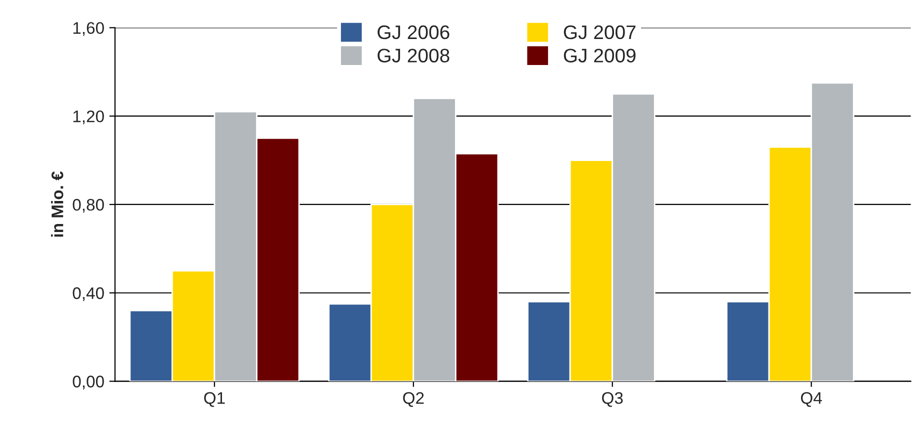 The width and height of the screenshot is (920, 426). What do you see at coordinates (600, 32) in the screenshot?
I see `legend-label: GJ 2007` at bounding box center [600, 32].